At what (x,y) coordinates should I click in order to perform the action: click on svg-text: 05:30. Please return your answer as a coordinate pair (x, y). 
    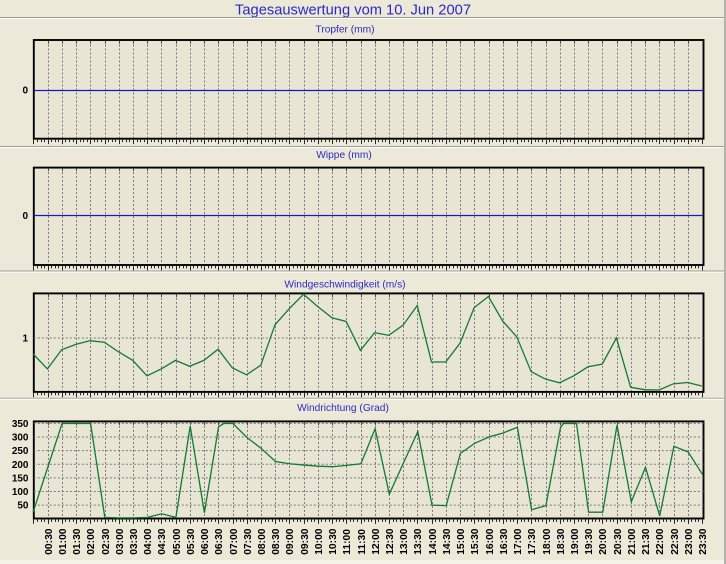
    Looking at the image, I should click on (191, 541).